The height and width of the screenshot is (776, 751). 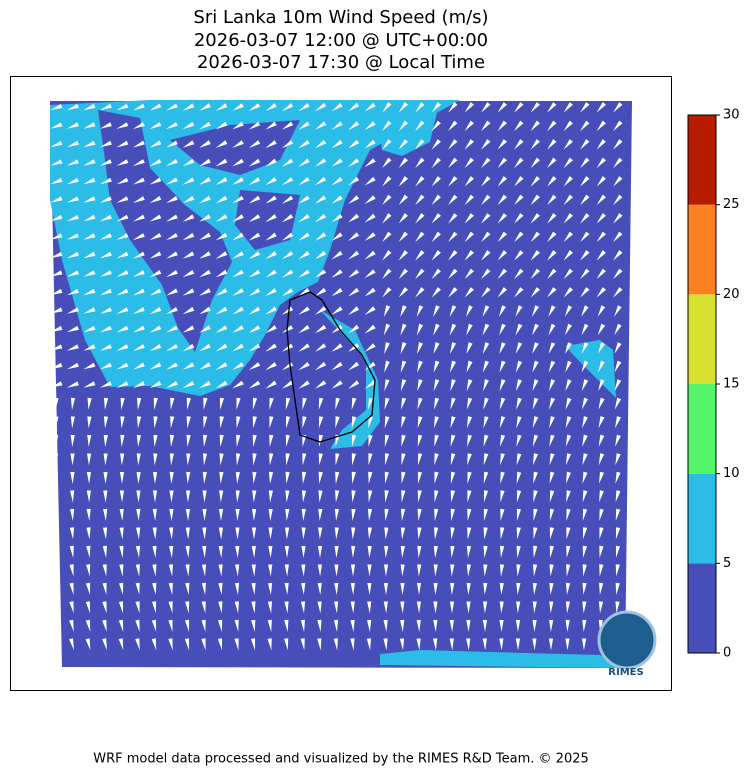 I want to click on coastline, so click(x=331, y=367).